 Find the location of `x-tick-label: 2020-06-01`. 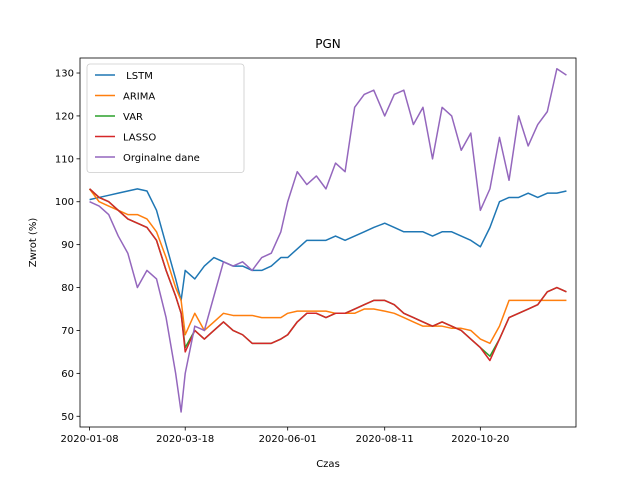

x-tick-label: 2020-06-01 is located at coordinates (288, 439).